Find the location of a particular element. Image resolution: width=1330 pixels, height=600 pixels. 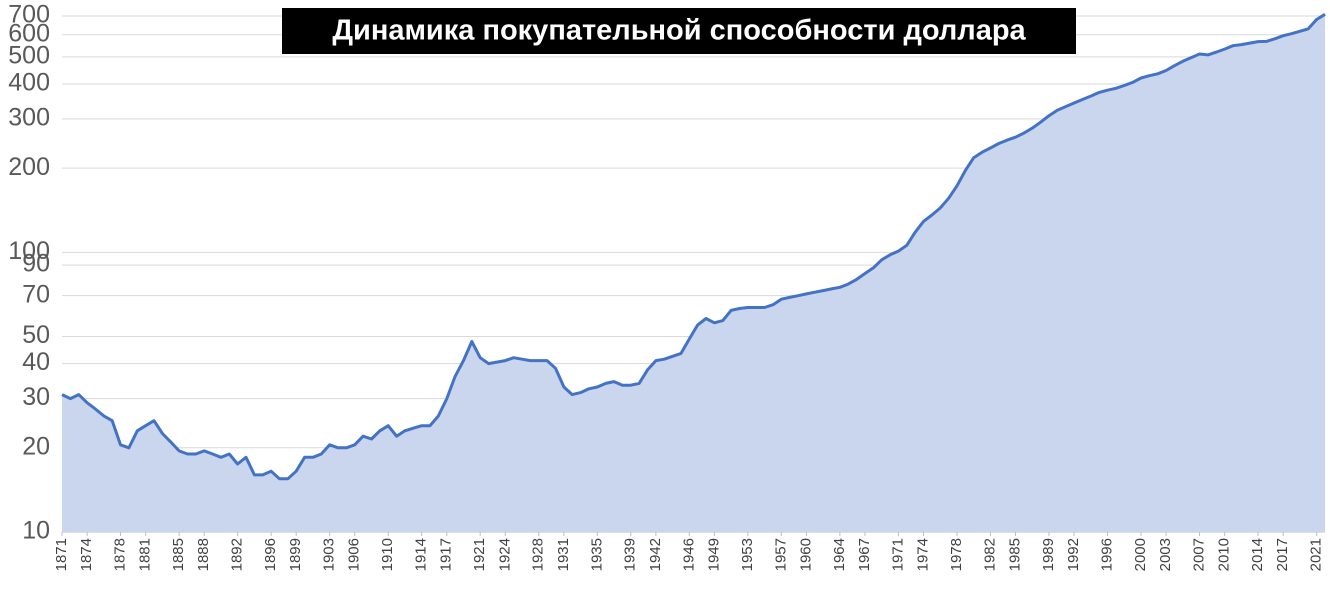

x-tick-label: 2007 is located at coordinates (1199, 554).